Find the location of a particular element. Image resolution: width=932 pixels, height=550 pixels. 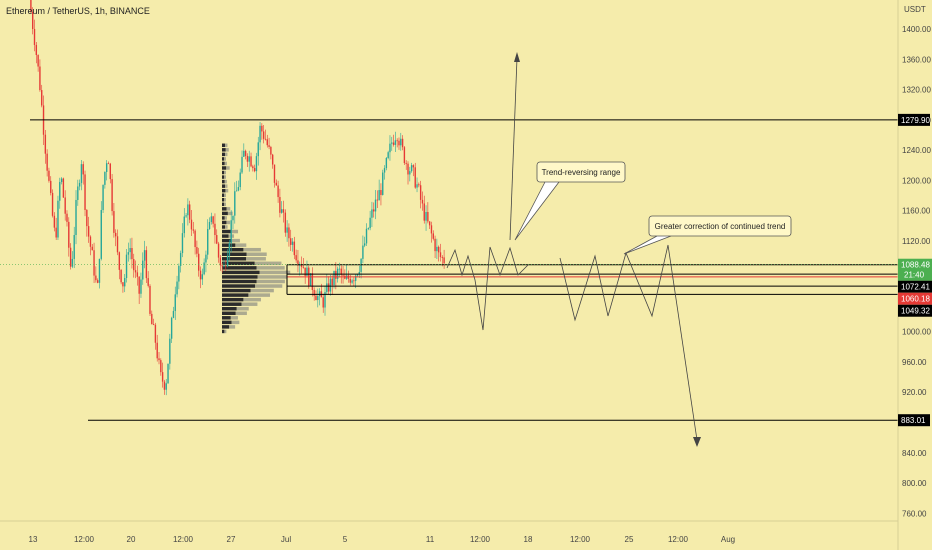

scenario-path-lower is located at coordinates (628, 342).